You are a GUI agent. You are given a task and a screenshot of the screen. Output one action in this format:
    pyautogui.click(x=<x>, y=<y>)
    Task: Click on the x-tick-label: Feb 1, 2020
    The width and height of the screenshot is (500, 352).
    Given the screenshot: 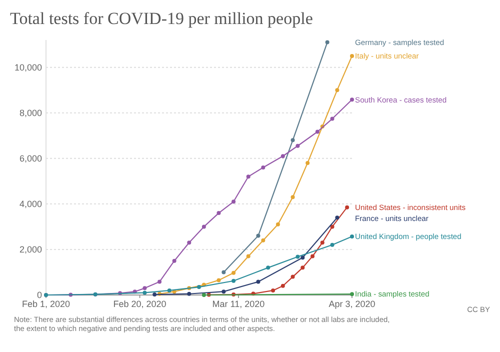 What is the action you would take?
    pyautogui.click(x=46, y=304)
    